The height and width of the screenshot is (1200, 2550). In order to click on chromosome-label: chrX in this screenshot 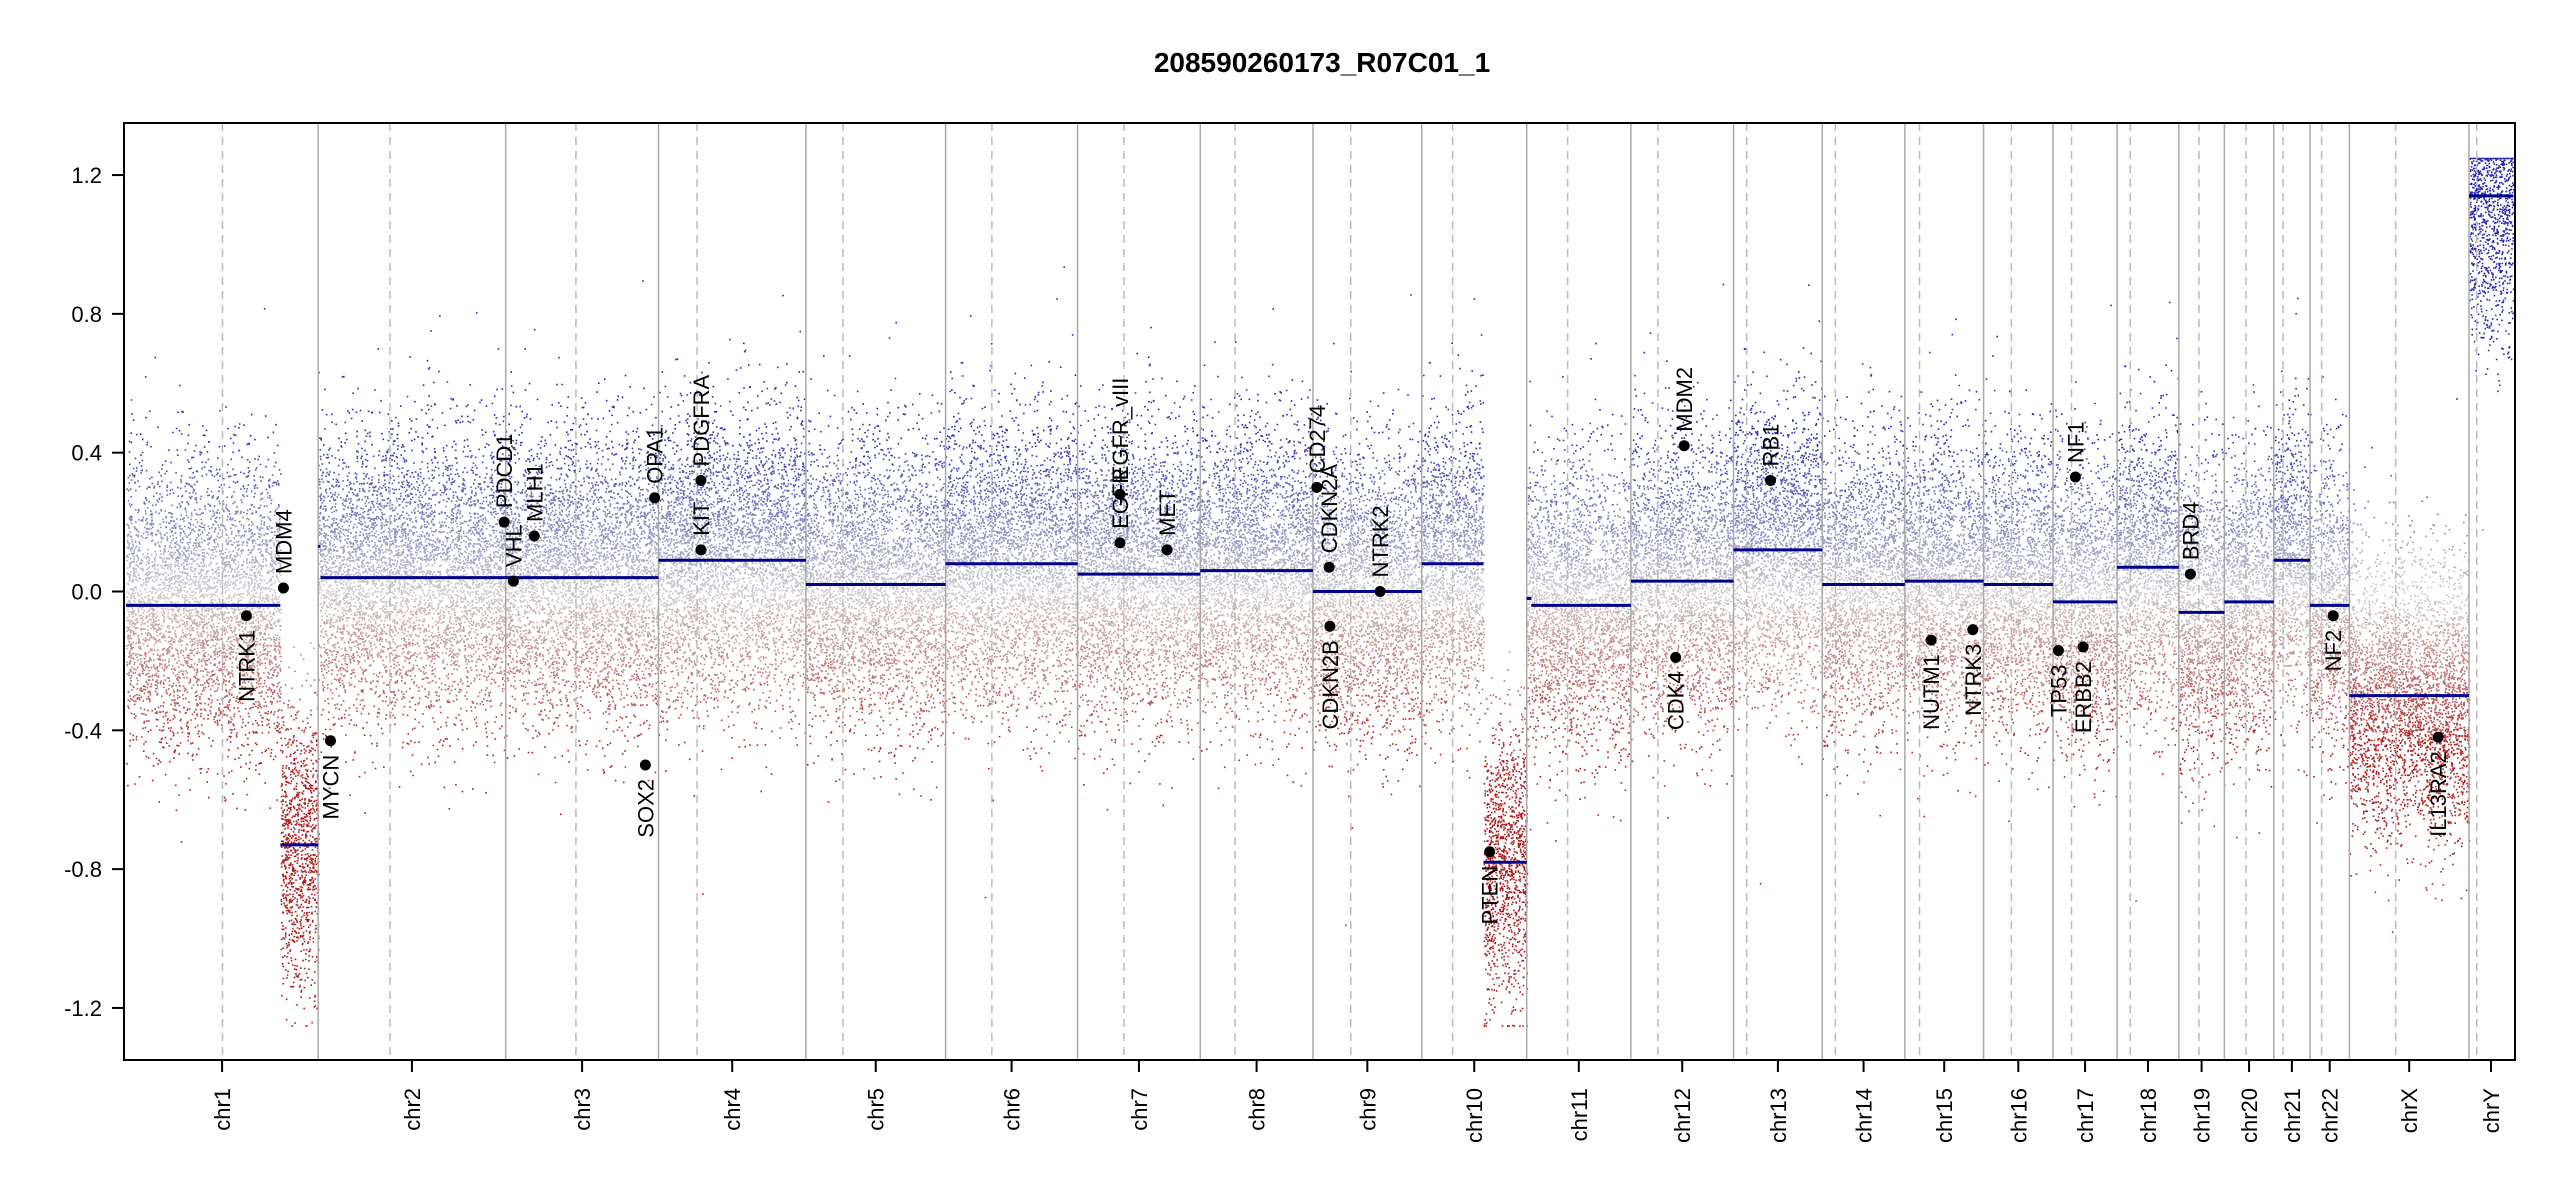, I will do `click(2409, 1111)`.